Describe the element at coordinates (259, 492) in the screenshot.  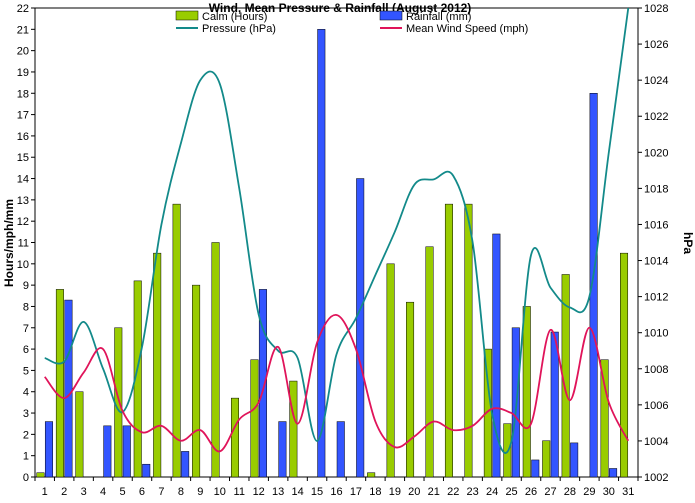
I see `x-tick-label: 12` at that location.